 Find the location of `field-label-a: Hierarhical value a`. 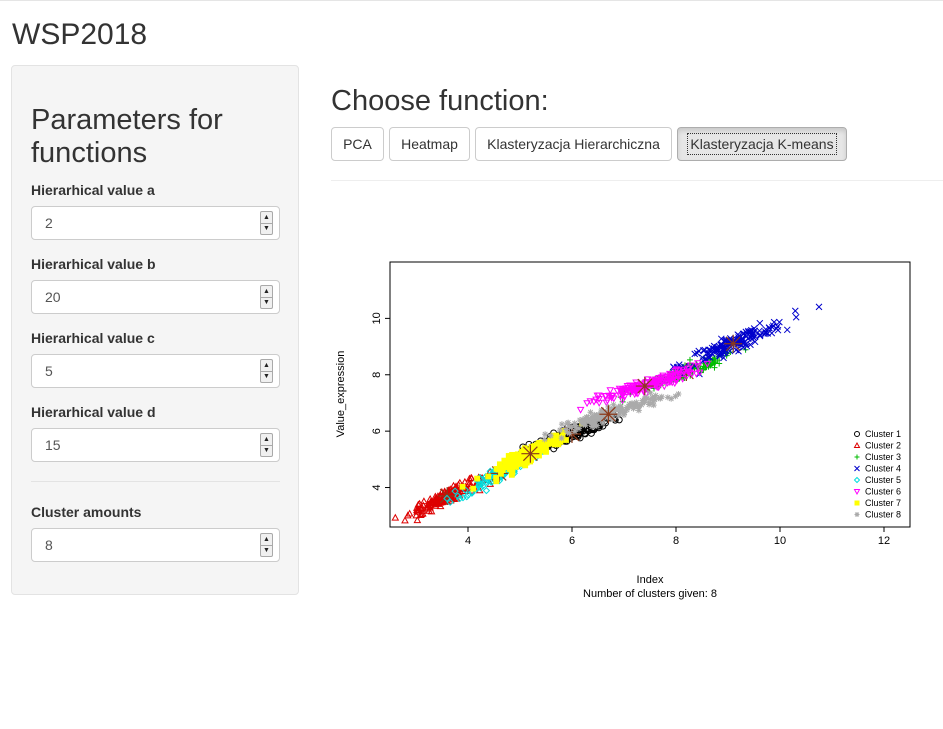

field-label-a: Hierarhical value a is located at coordinates (93, 190).